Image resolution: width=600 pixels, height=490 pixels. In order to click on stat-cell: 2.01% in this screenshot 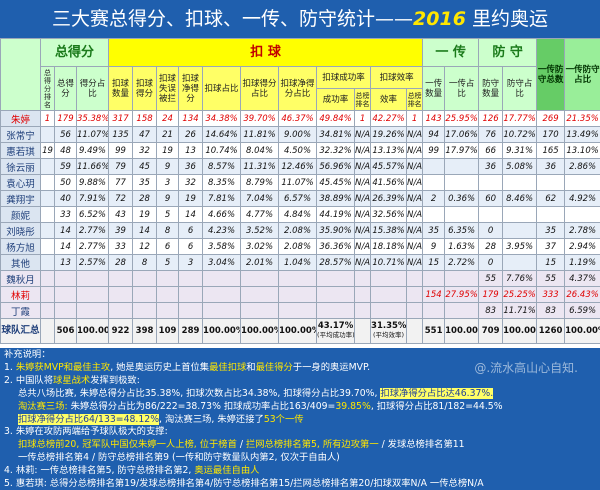, I will do `click(260, 262)`.